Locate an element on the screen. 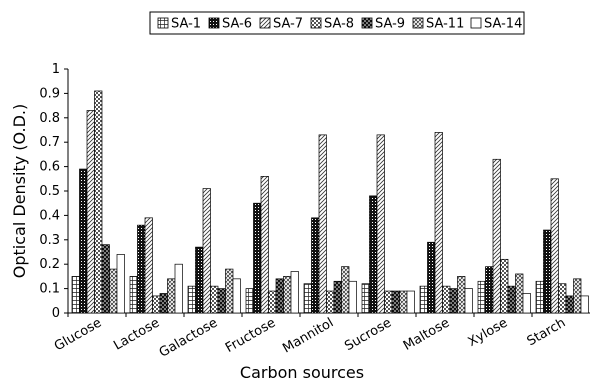  y-tick-label: 0.6 is located at coordinates (49, 167).